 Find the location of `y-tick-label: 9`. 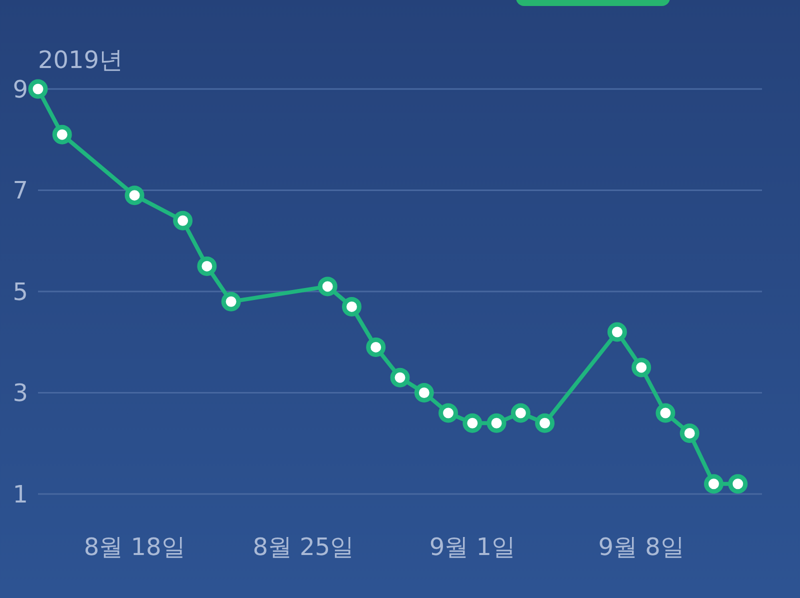

y-tick-label: 9 is located at coordinates (20, 89).